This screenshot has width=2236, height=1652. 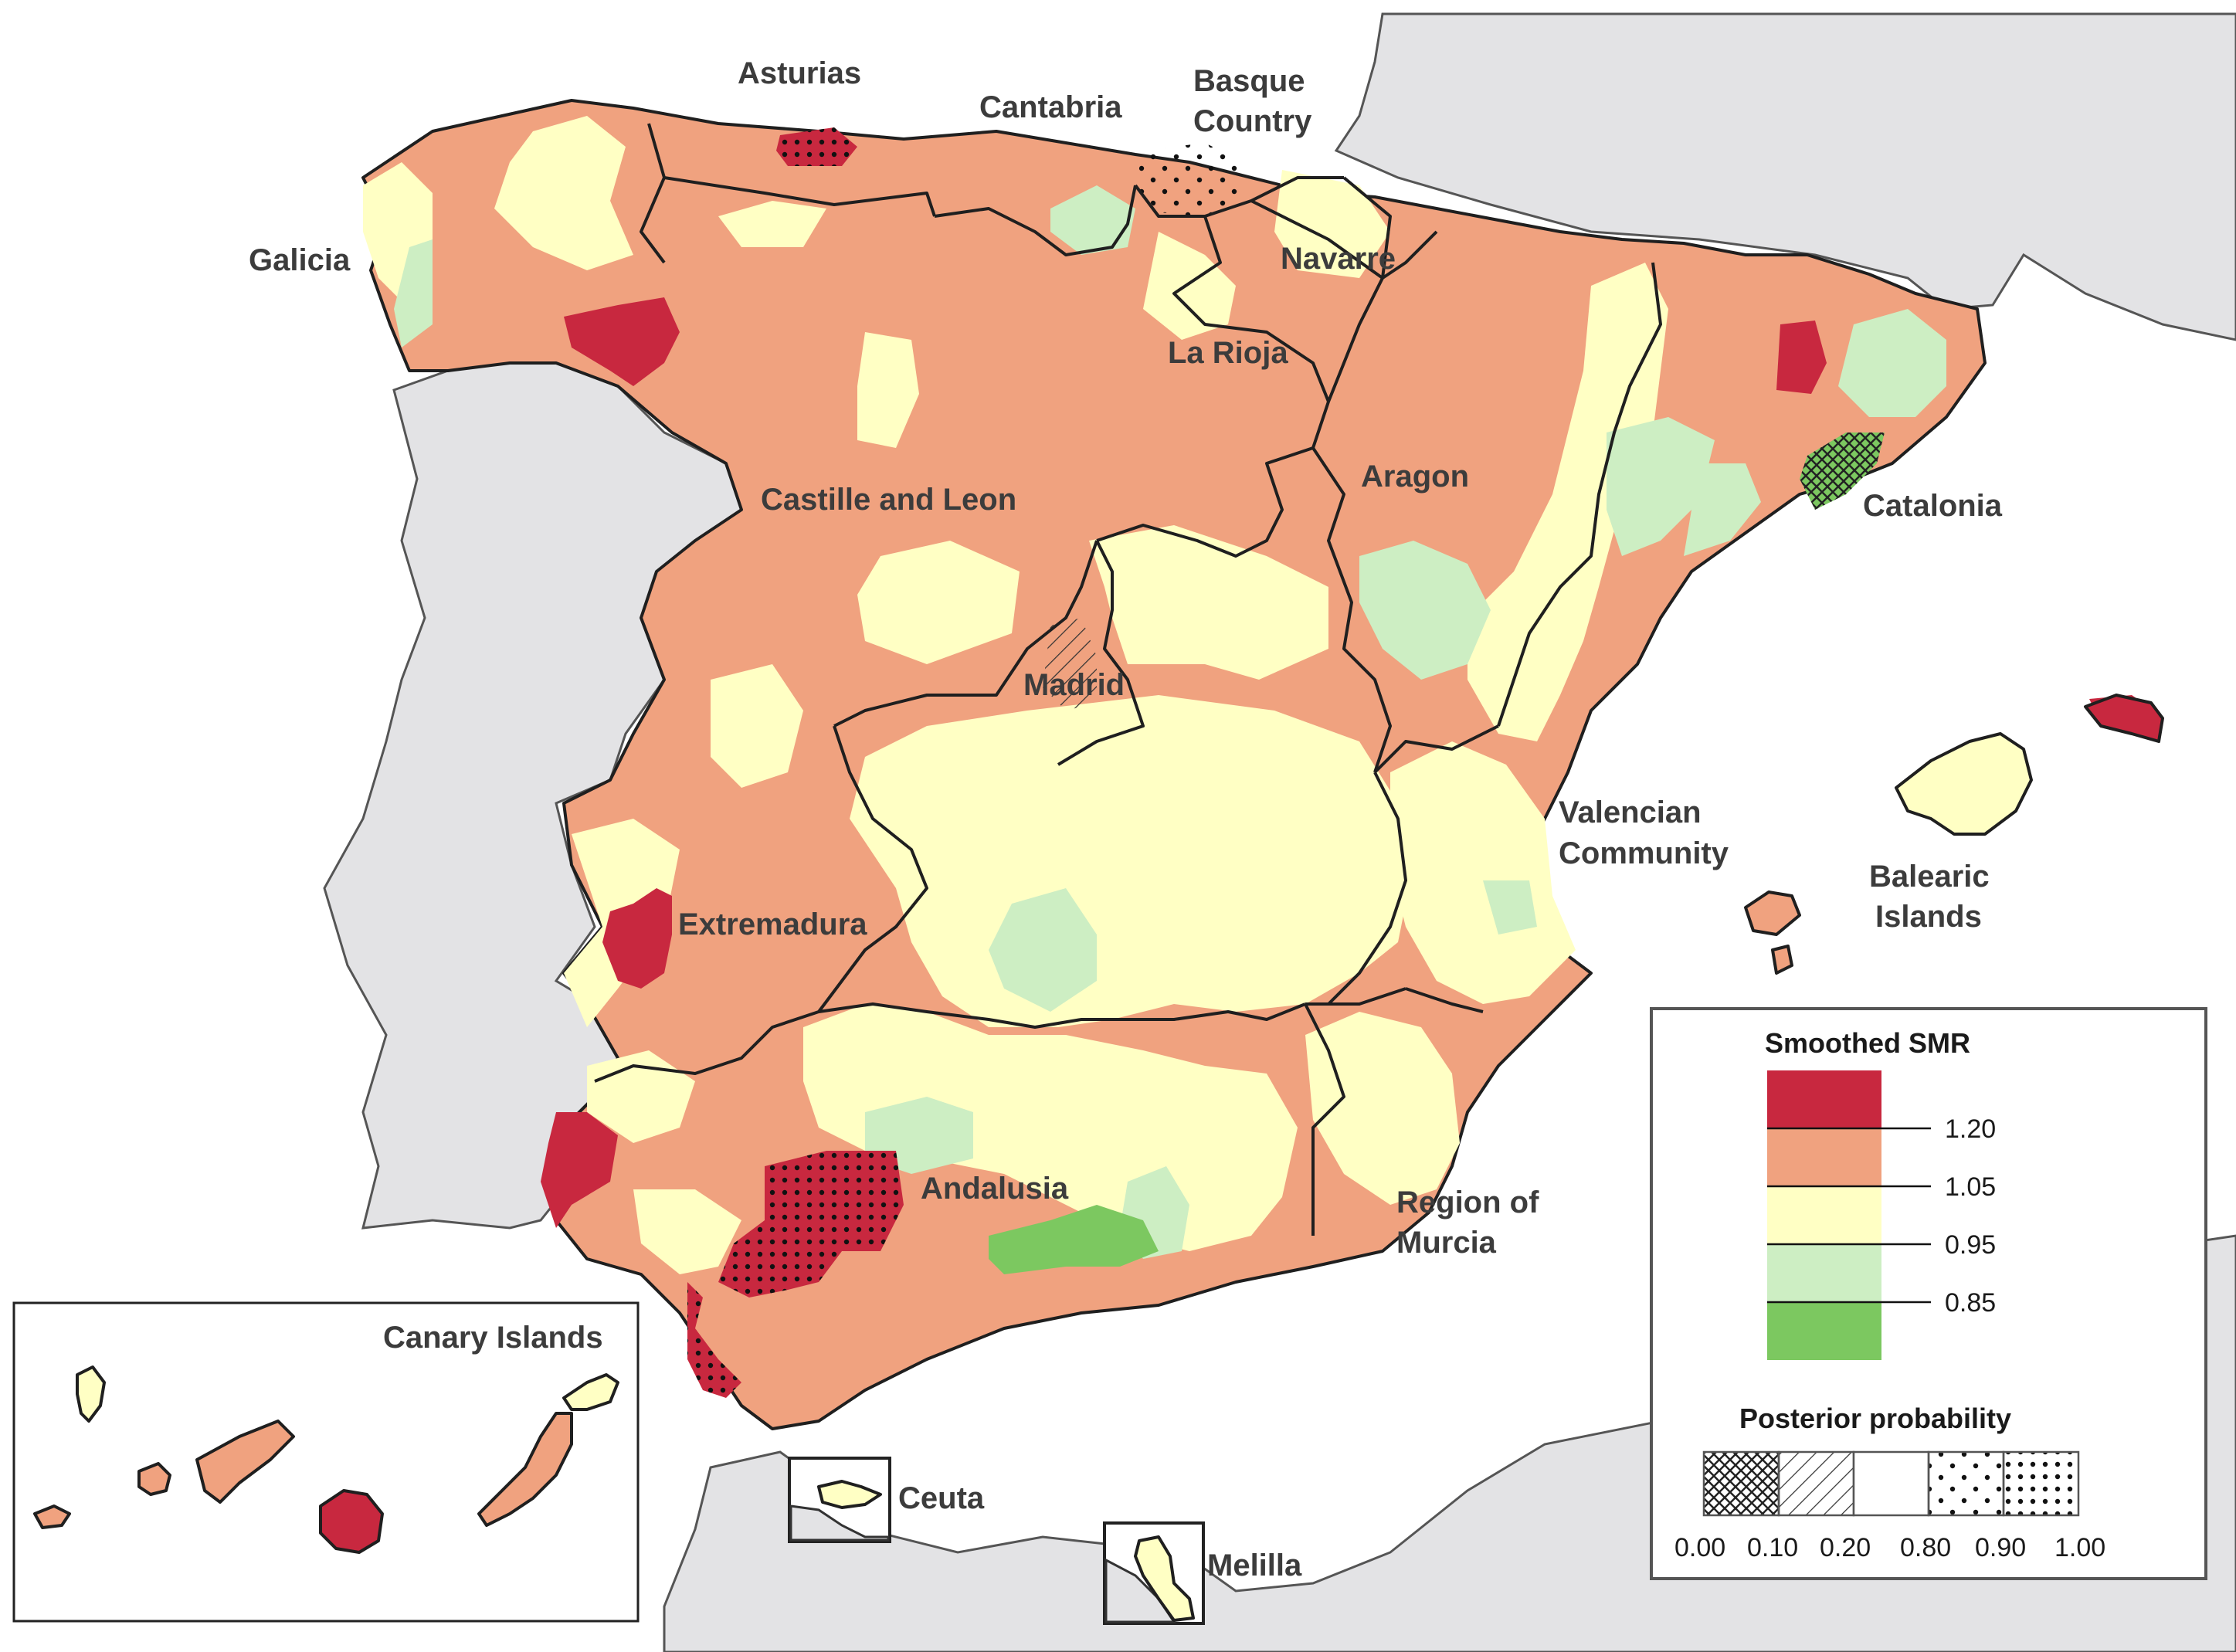 I want to click on label-aragon: Aragon, so click(x=1415, y=477).